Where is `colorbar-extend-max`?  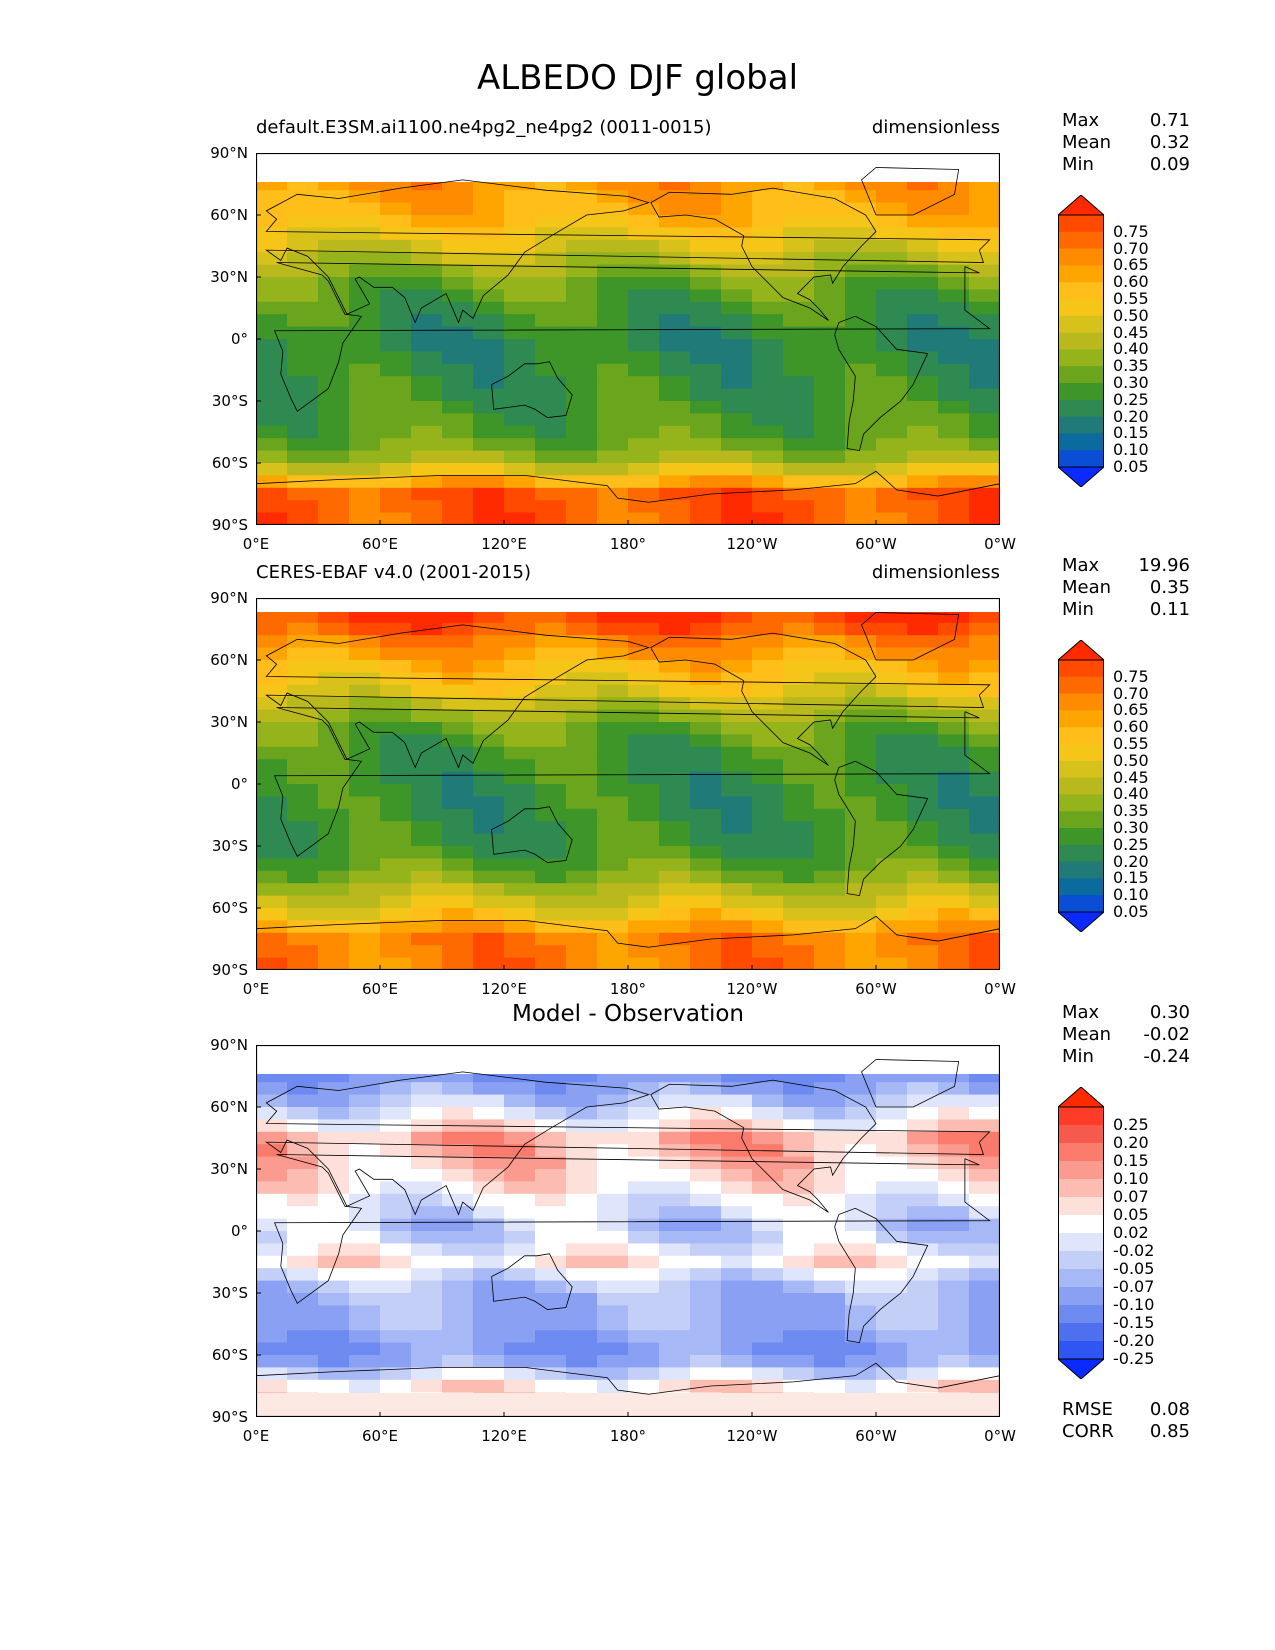
colorbar-extend-max is located at coordinates (1081, 1097).